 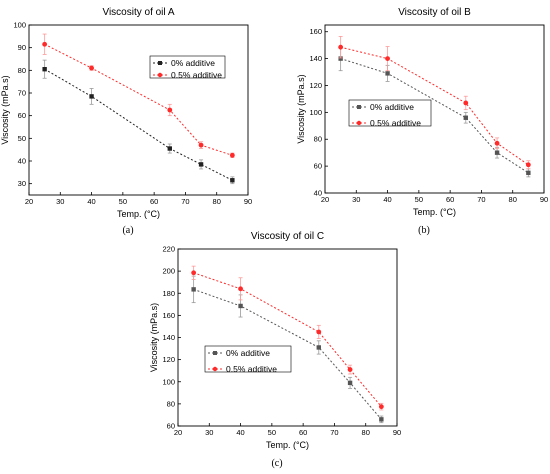 I want to click on y-tick-label: 90, so click(x=22, y=47).